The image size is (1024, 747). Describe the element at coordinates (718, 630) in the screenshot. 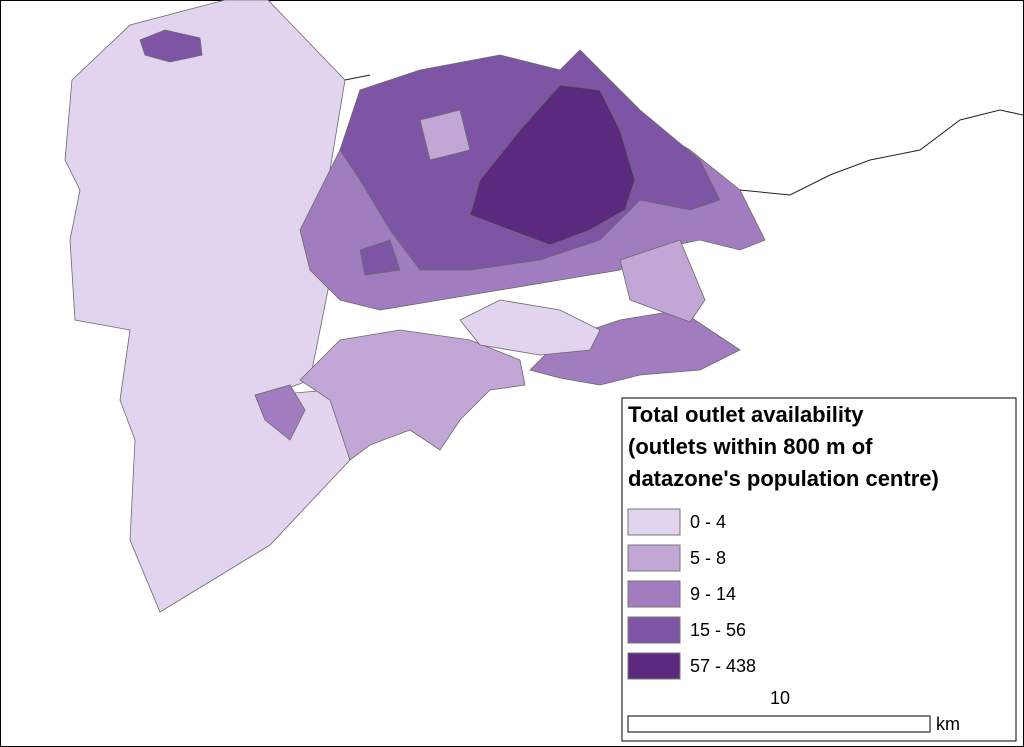

I see `legend-label: 15 - 56` at that location.